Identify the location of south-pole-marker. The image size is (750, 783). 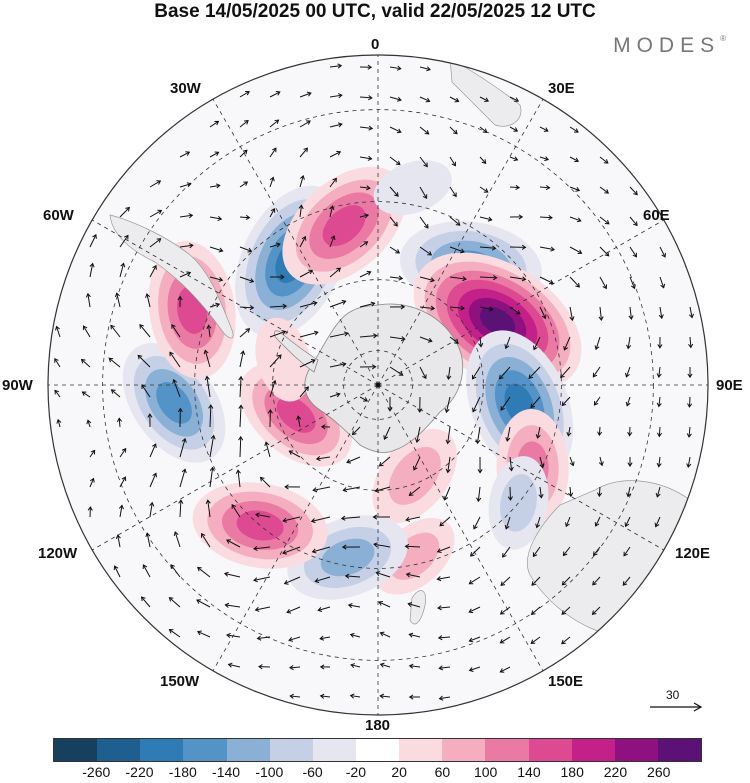
(378, 385).